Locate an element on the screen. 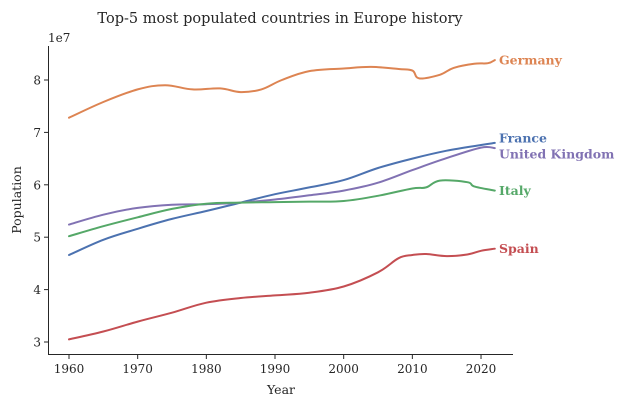  y-axis-ticks: 3 4 5 6 7 8 is located at coordinates (41, 212).